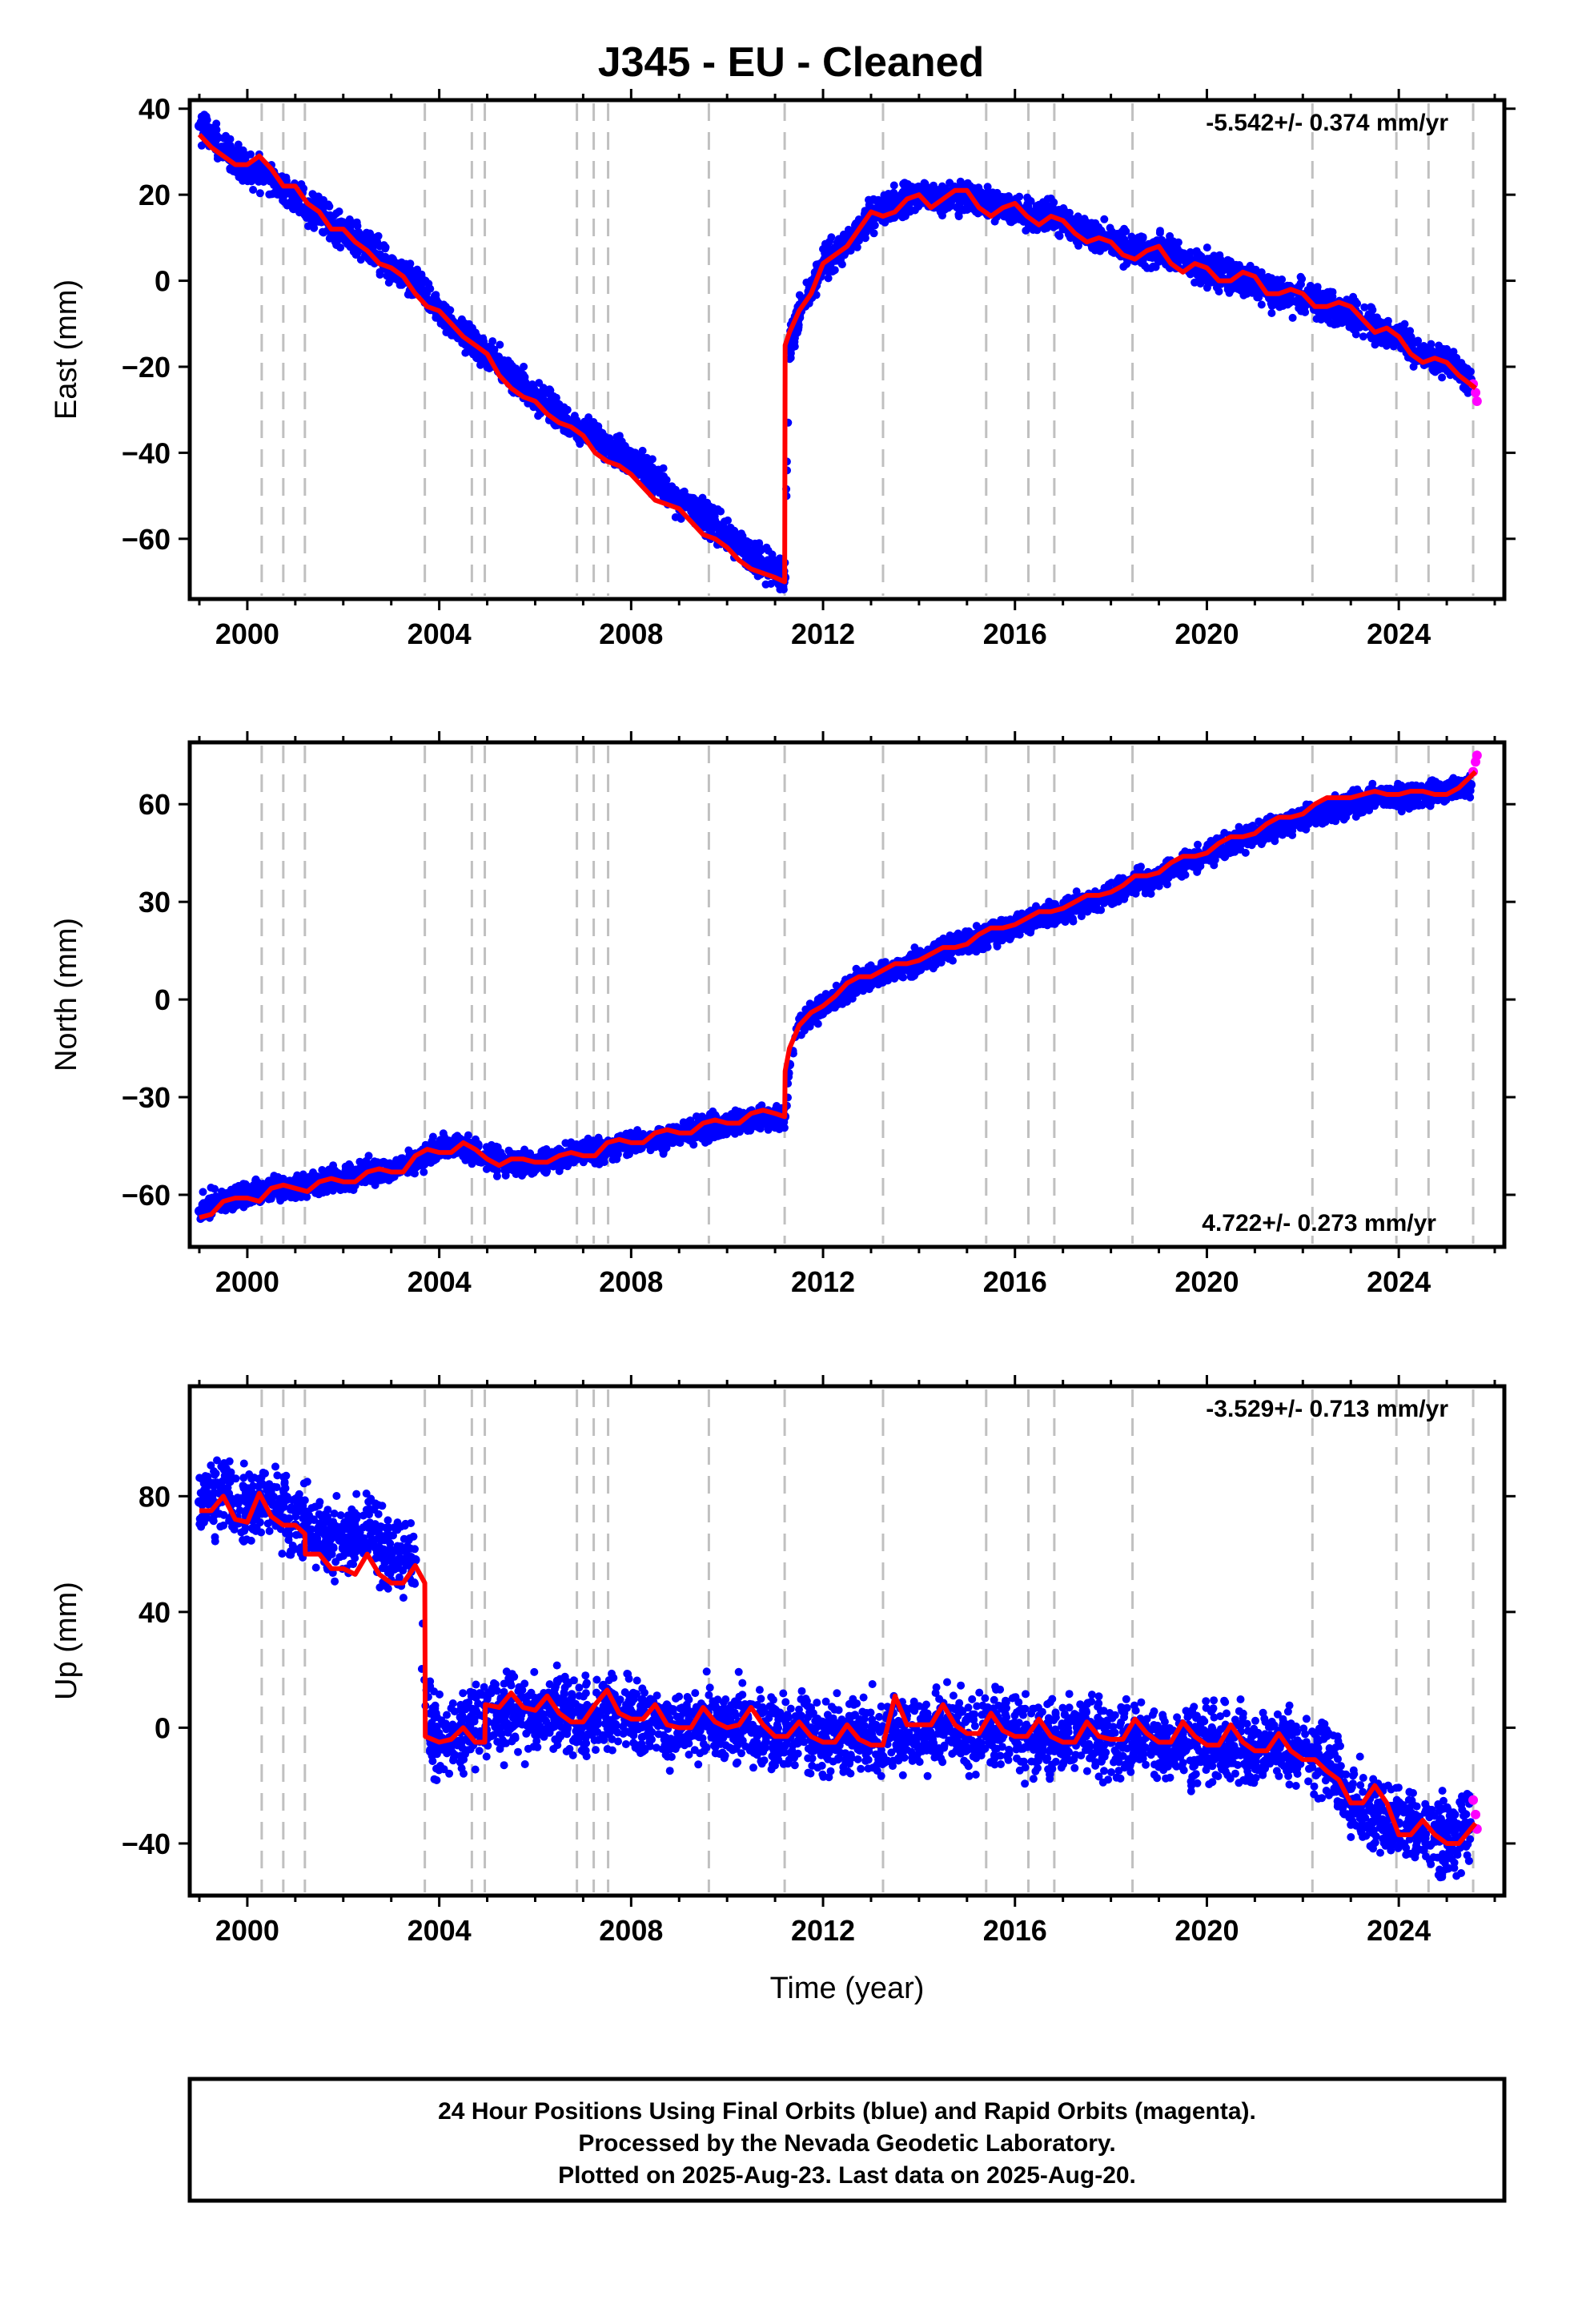 The width and height of the screenshot is (1582, 2324). What do you see at coordinates (1327, 123) in the screenshot?
I see `east-rate-label: -5.542+/- 0.374 mm/yr` at bounding box center [1327, 123].